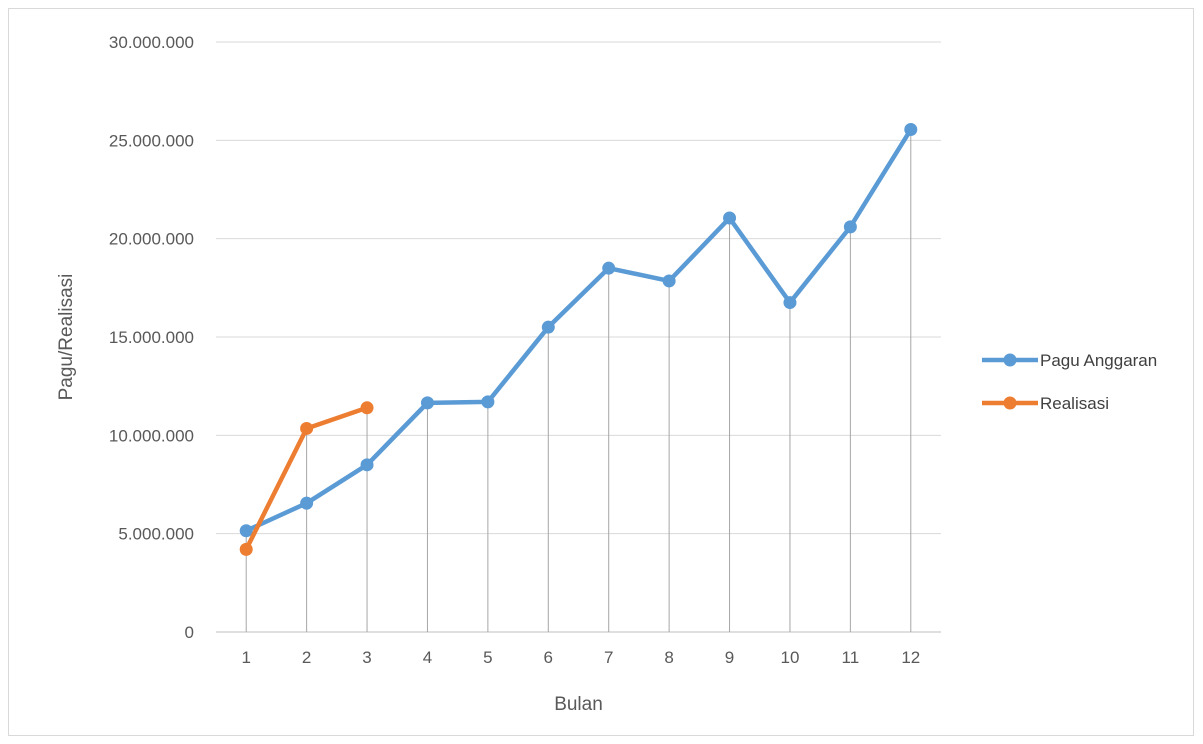 The height and width of the screenshot is (744, 1203). I want to click on legend-item: Realisasi, so click(1045, 403).